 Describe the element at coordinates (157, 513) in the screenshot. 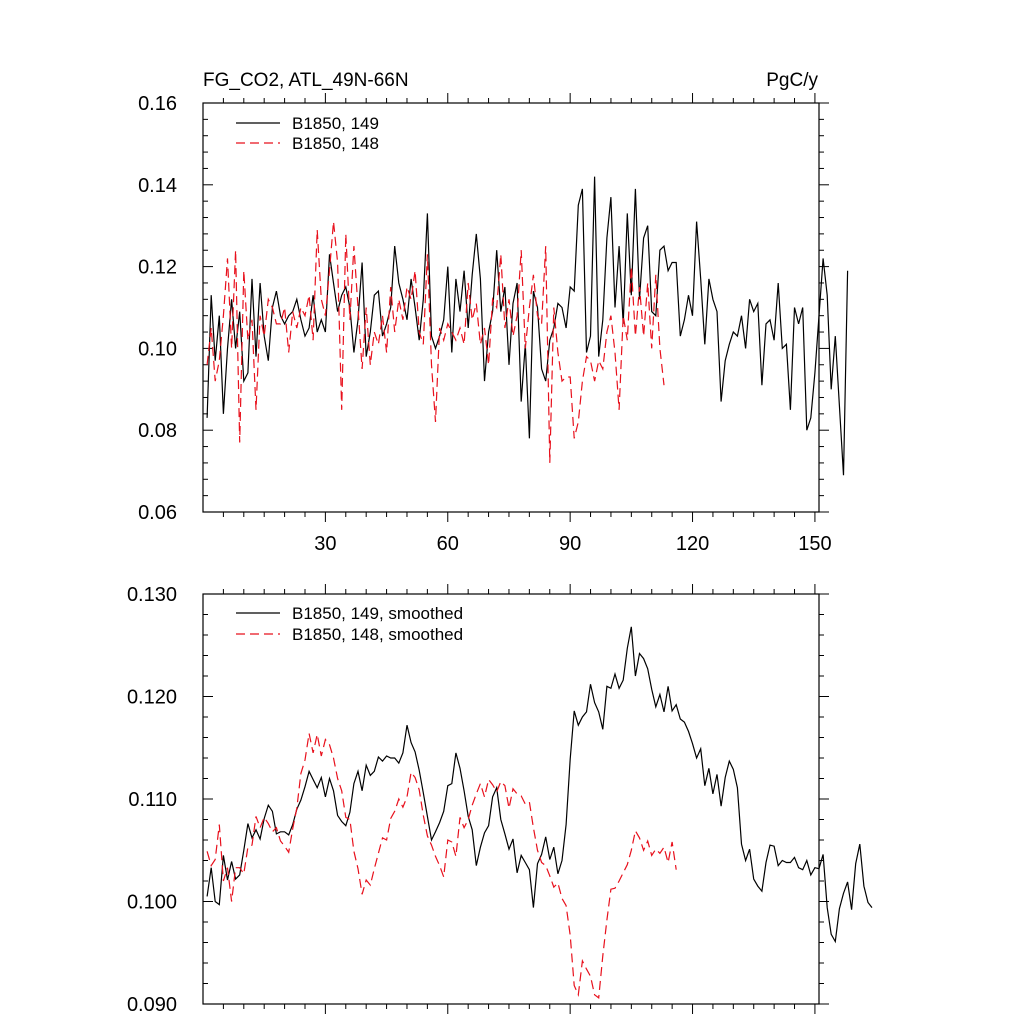

I see `top-y-tick-label: 0.06` at that location.